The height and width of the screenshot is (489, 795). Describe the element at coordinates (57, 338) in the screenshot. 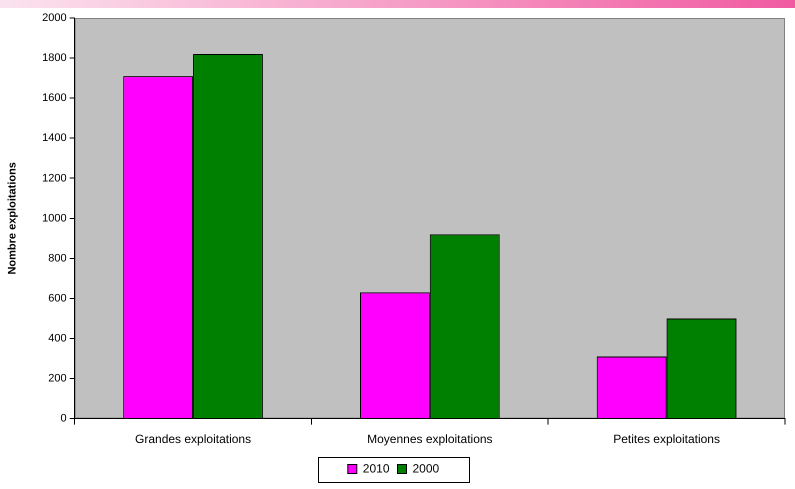

I see `y-tick-label: 400` at that location.